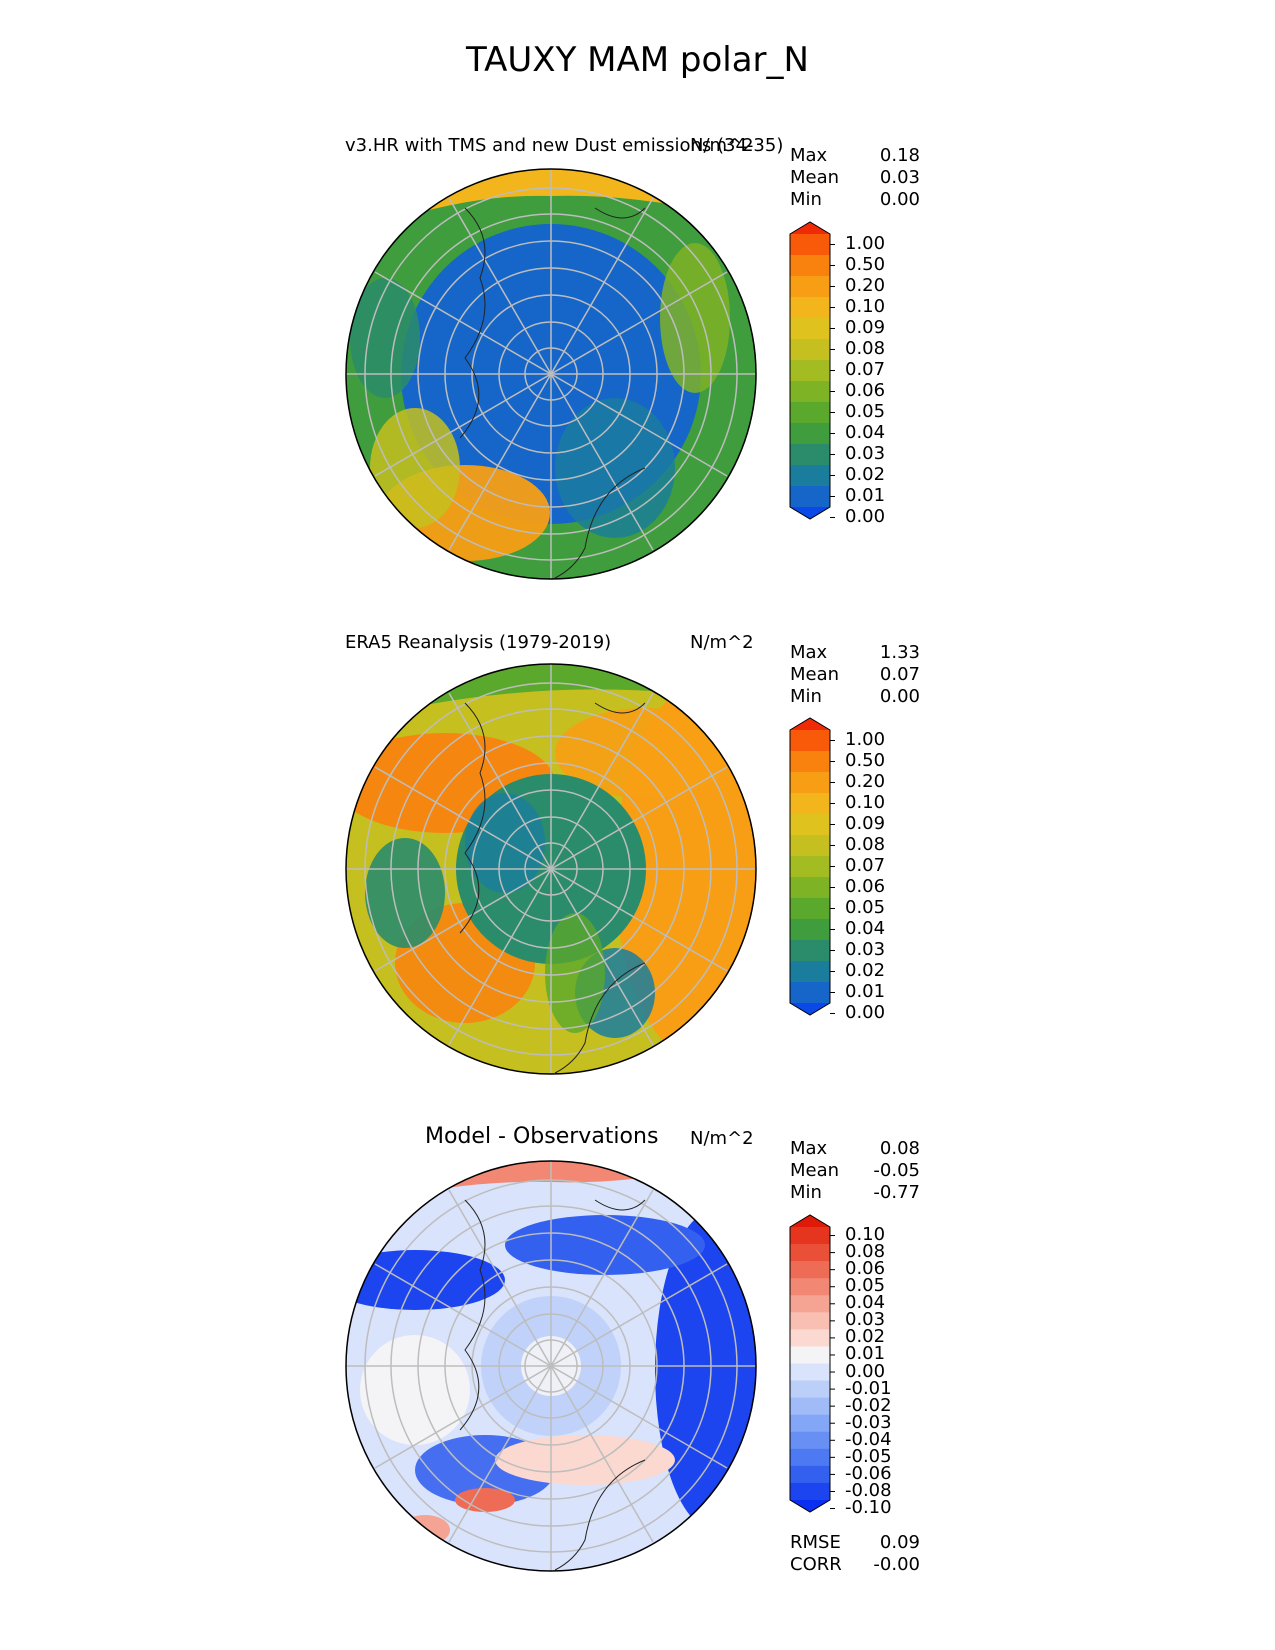  What do you see at coordinates (415, 468) in the screenshot?
I see `panel-1-field-bering` at bounding box center [415, 468].